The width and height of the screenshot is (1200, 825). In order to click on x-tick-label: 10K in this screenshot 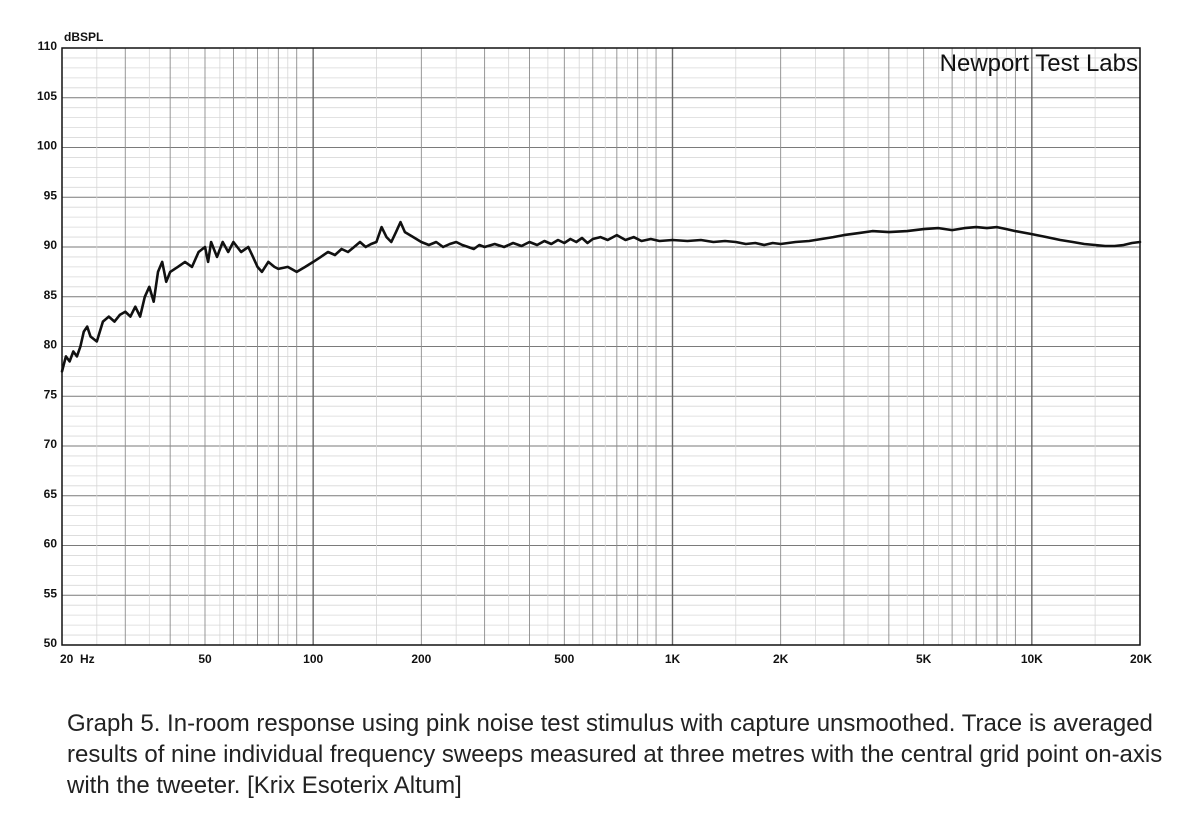, I will do `click(1032, 659)`.